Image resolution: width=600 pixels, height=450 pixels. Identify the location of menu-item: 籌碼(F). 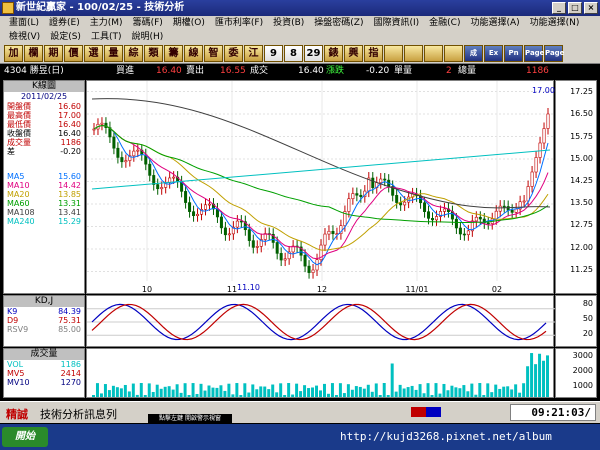
(147, 23).